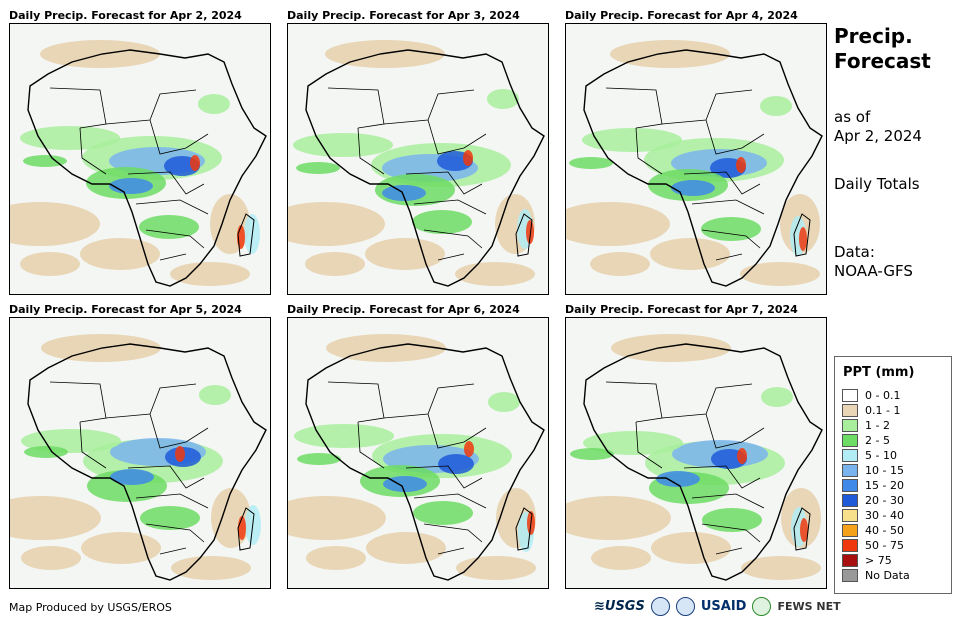 Image resolution: width=970 pixels, height=624 pixels. I want to click on legend-label: 10 - 15, so click(884, 470).